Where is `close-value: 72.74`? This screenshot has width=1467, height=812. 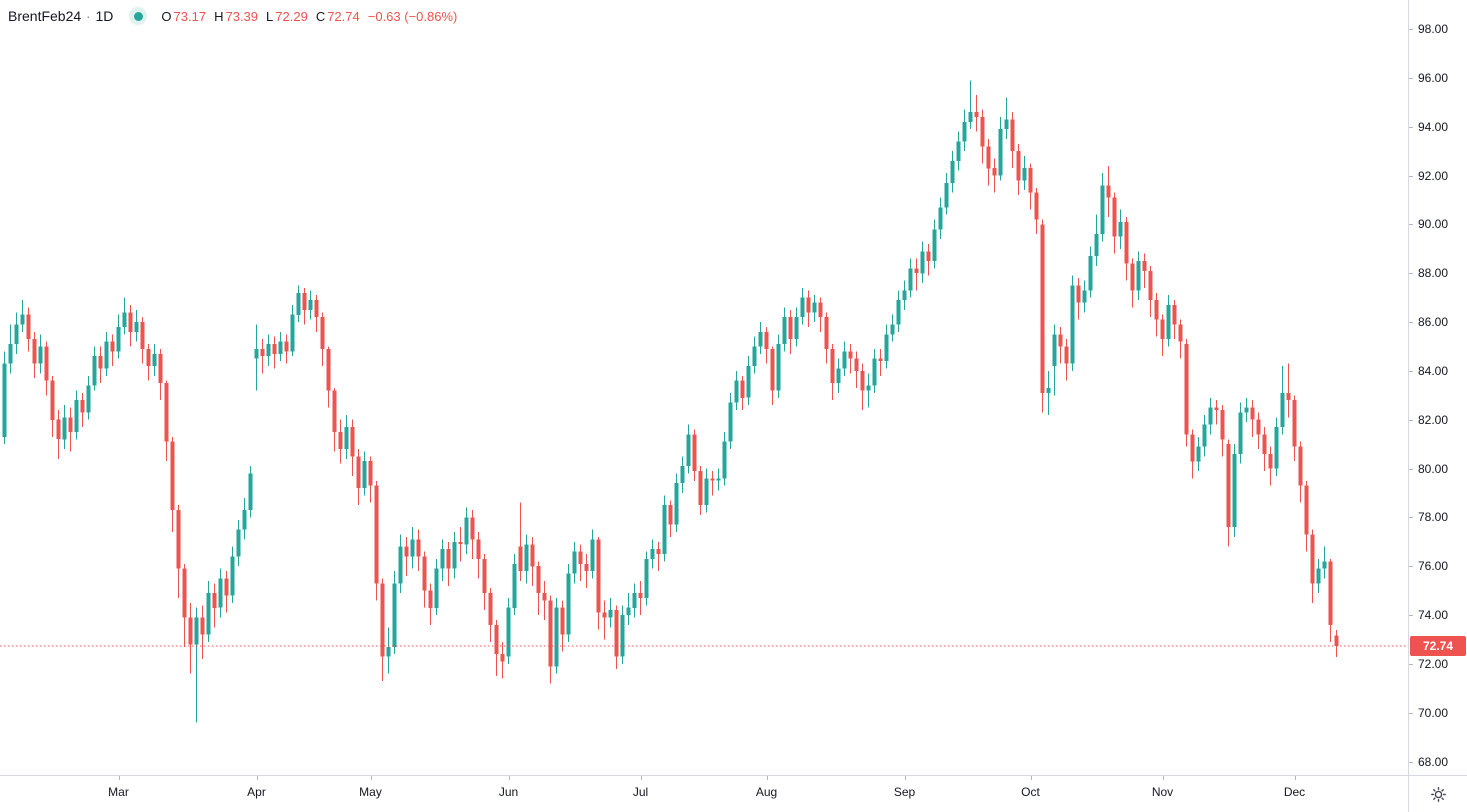
close-value: 72.74 is located at coordinates (343, 16).